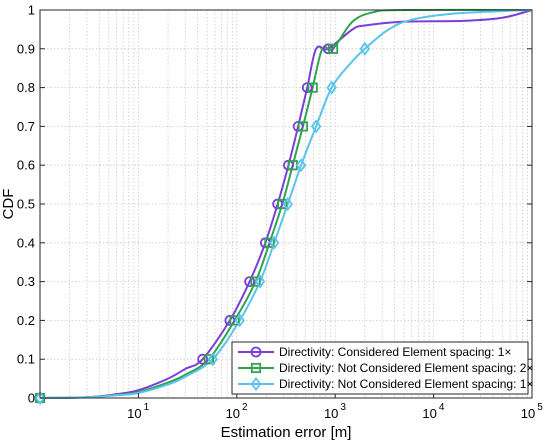 The width and height of the screenshot is (550, 446). Describe the element at coordinates (26, 48) in the screenshot. I see `y-tick-label: 0.9` at that location.